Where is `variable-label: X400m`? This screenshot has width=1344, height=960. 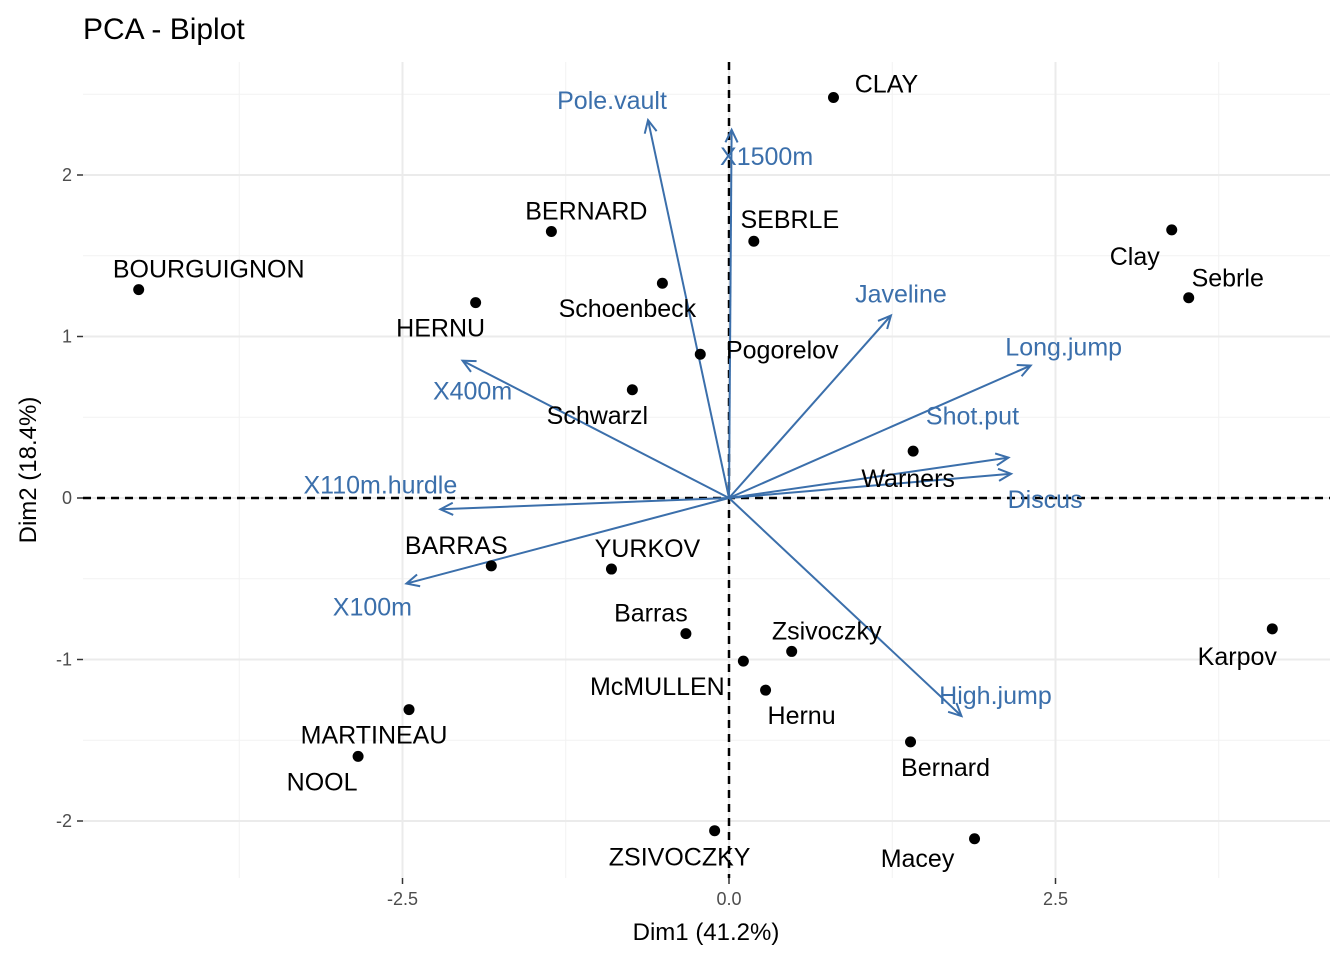 variable-label: X400m is located at coordinates (472, 392).